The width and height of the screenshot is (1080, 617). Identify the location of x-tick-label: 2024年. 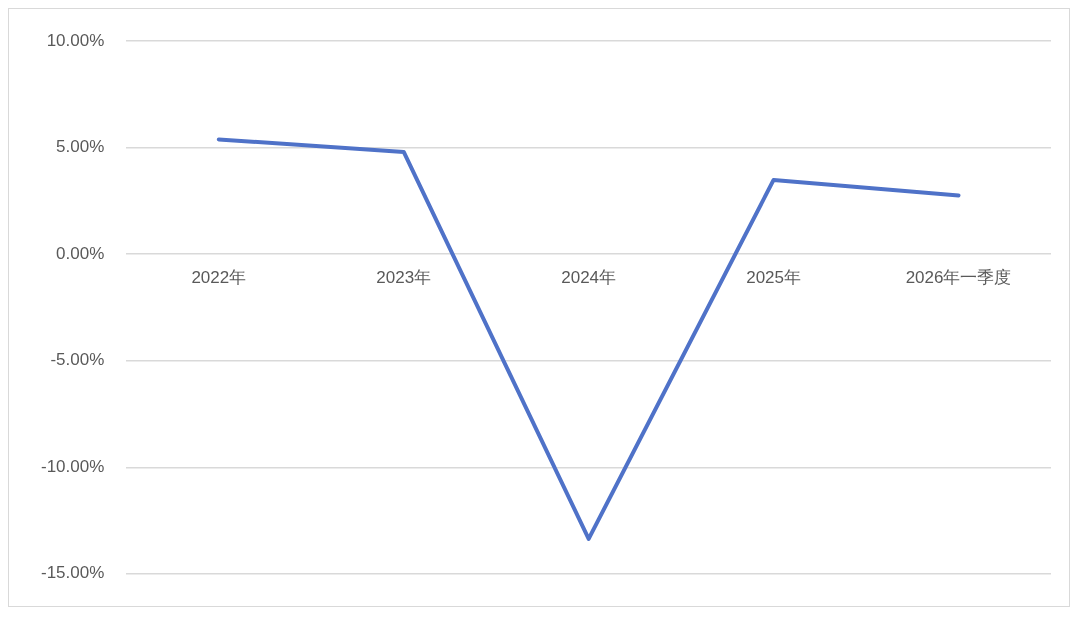
(589, 278).